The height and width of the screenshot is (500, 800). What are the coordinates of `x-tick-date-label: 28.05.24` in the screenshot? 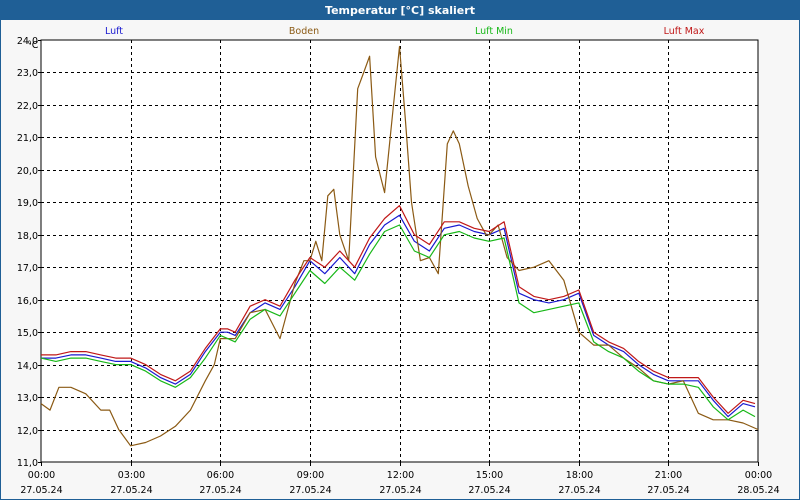 It's located at (758, 490).